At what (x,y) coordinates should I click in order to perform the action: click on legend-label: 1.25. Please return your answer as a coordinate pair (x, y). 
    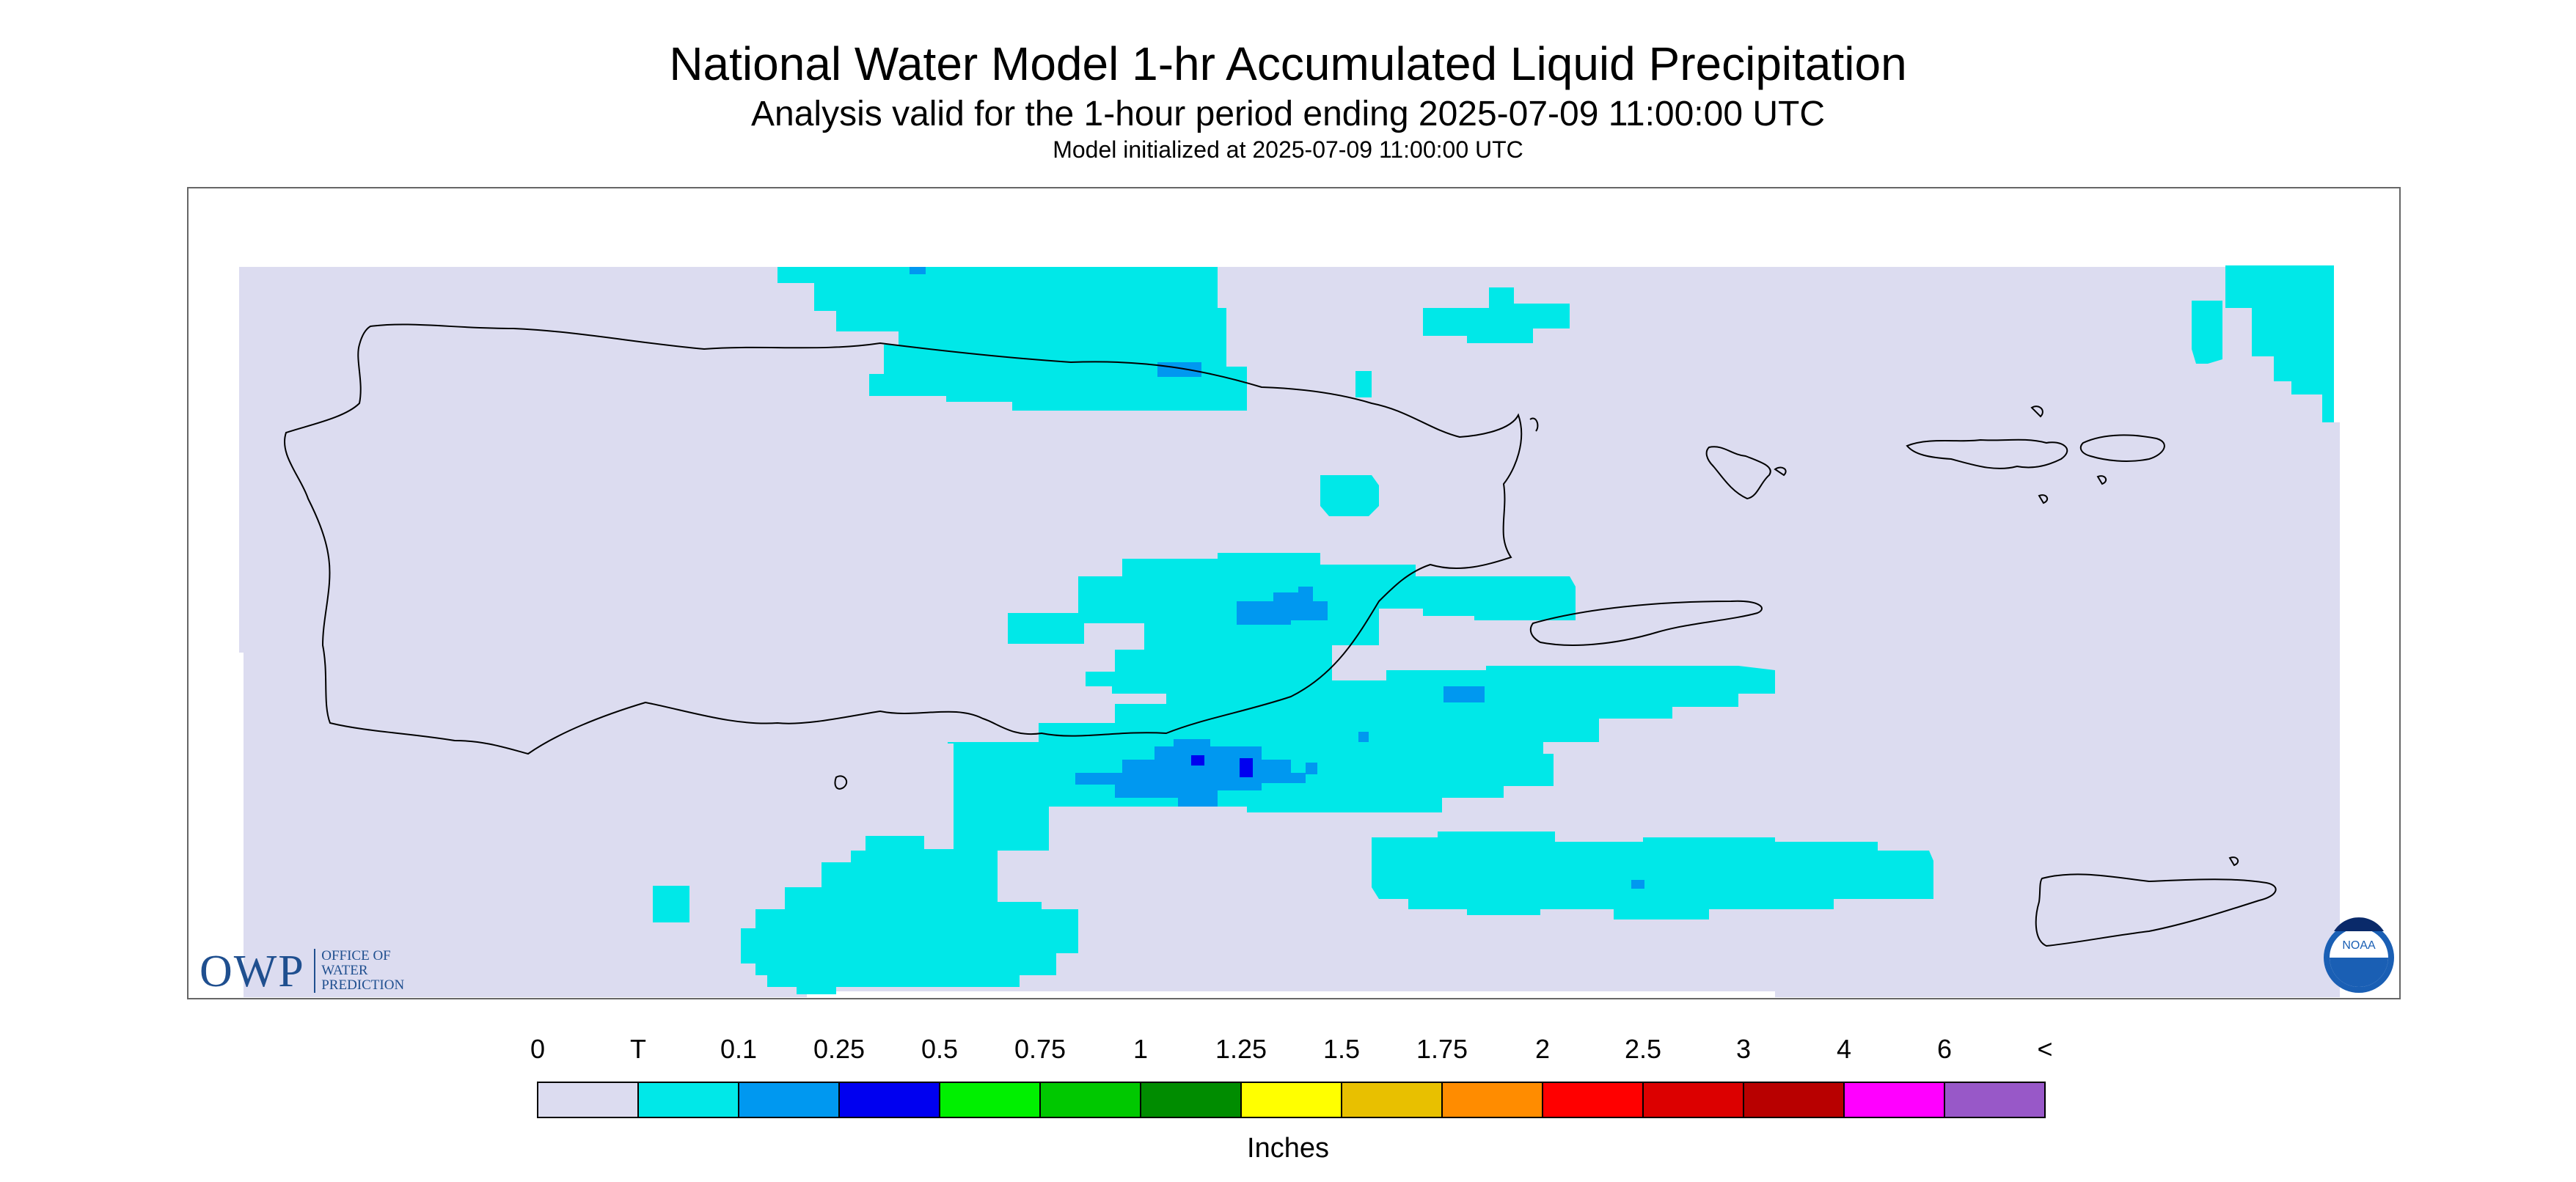
    Looking at the image, I should click on (1241, 1049).